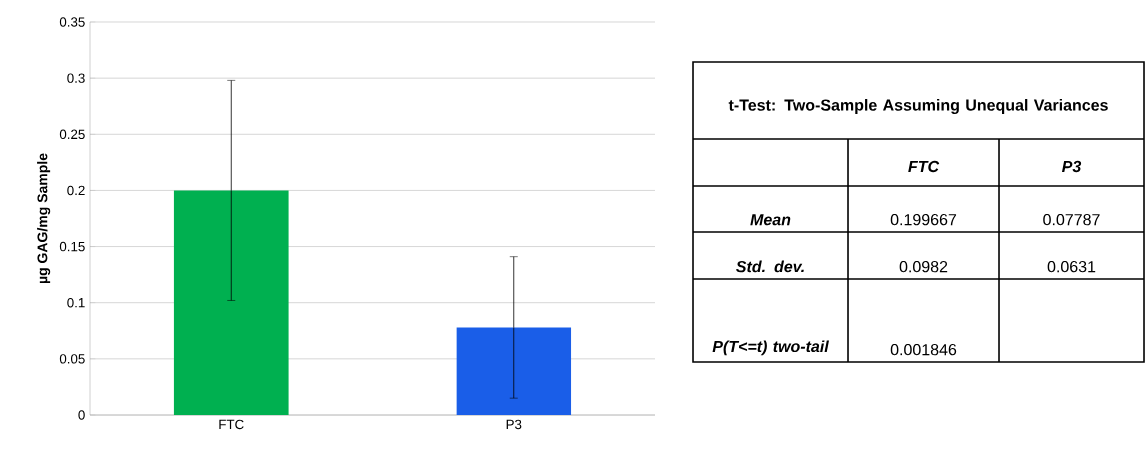 This screenshot has width=1146, height=450. Describe the element at coordinates (770, 266) in the screenshot. I see `category-label: Std. dev.` at that location.